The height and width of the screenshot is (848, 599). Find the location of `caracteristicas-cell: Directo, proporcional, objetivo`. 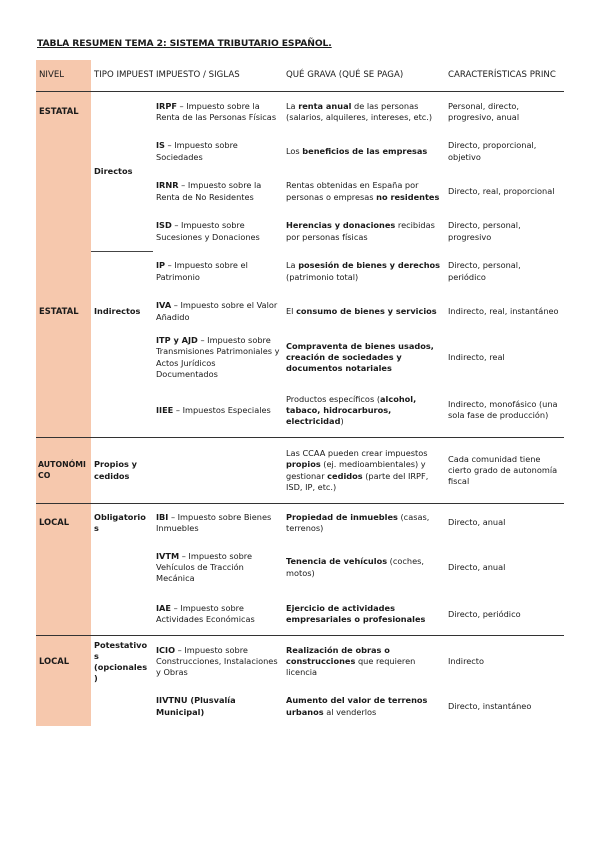

caracteristicas-cell: Directo, proporcional, objetivo is located at coordinates (492, 151).